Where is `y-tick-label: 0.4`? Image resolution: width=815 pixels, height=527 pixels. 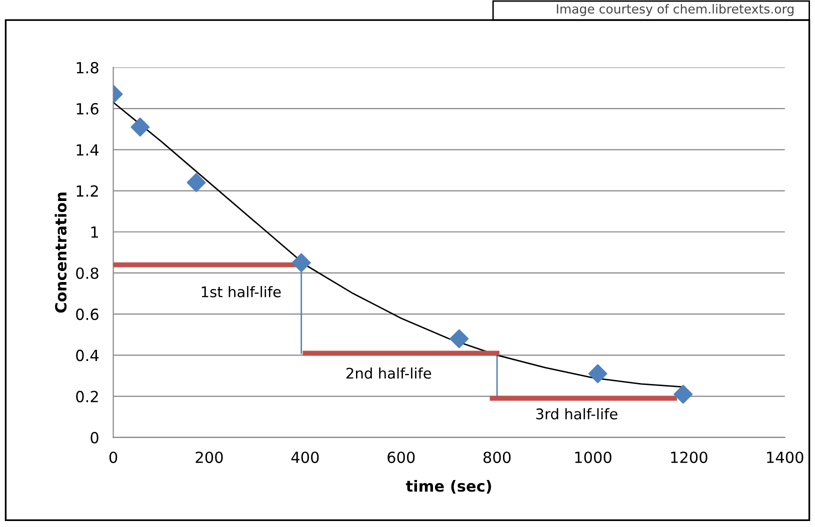 y-tick-label: 0.4 is located at coordinates (87, 356).